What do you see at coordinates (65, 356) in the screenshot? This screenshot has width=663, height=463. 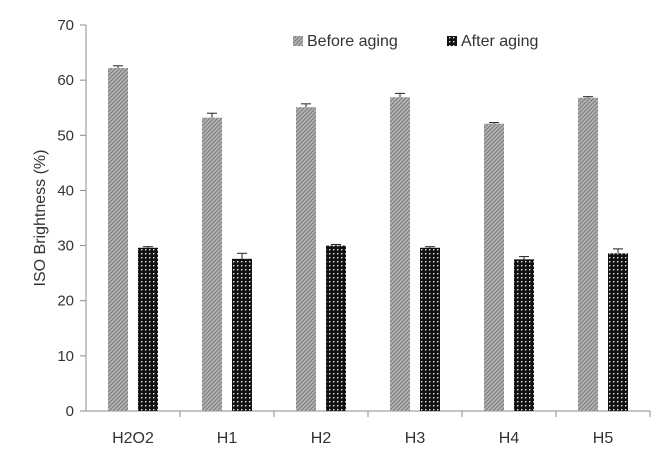 I see `y-tick-label: 10` at bounding box center [65, 356].